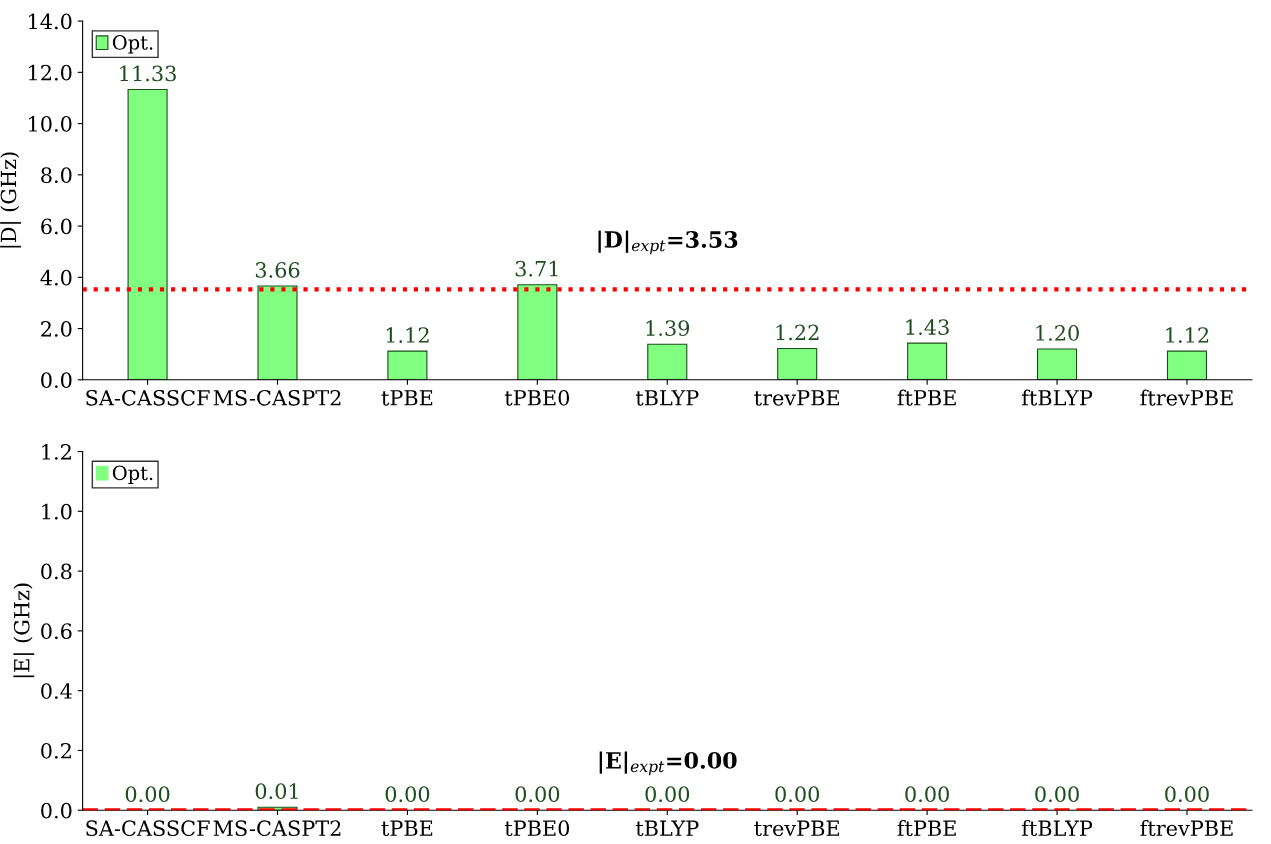  I want to click on y-tick-label: 10.0, so click(50, 124).